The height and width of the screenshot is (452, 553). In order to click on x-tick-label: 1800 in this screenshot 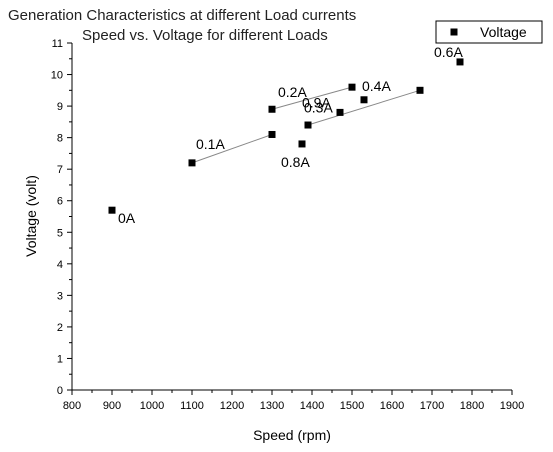, I will do `click(472, 406)`.